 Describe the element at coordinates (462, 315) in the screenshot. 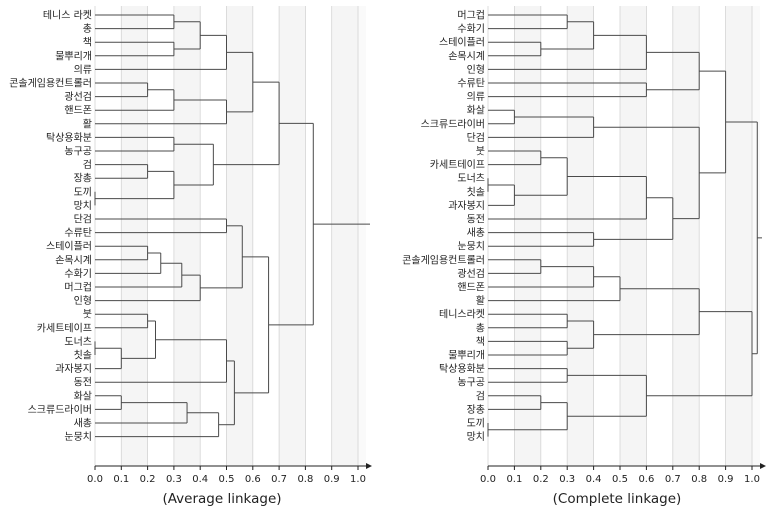

I see `leaf-label: 테니스라켓` at that location.